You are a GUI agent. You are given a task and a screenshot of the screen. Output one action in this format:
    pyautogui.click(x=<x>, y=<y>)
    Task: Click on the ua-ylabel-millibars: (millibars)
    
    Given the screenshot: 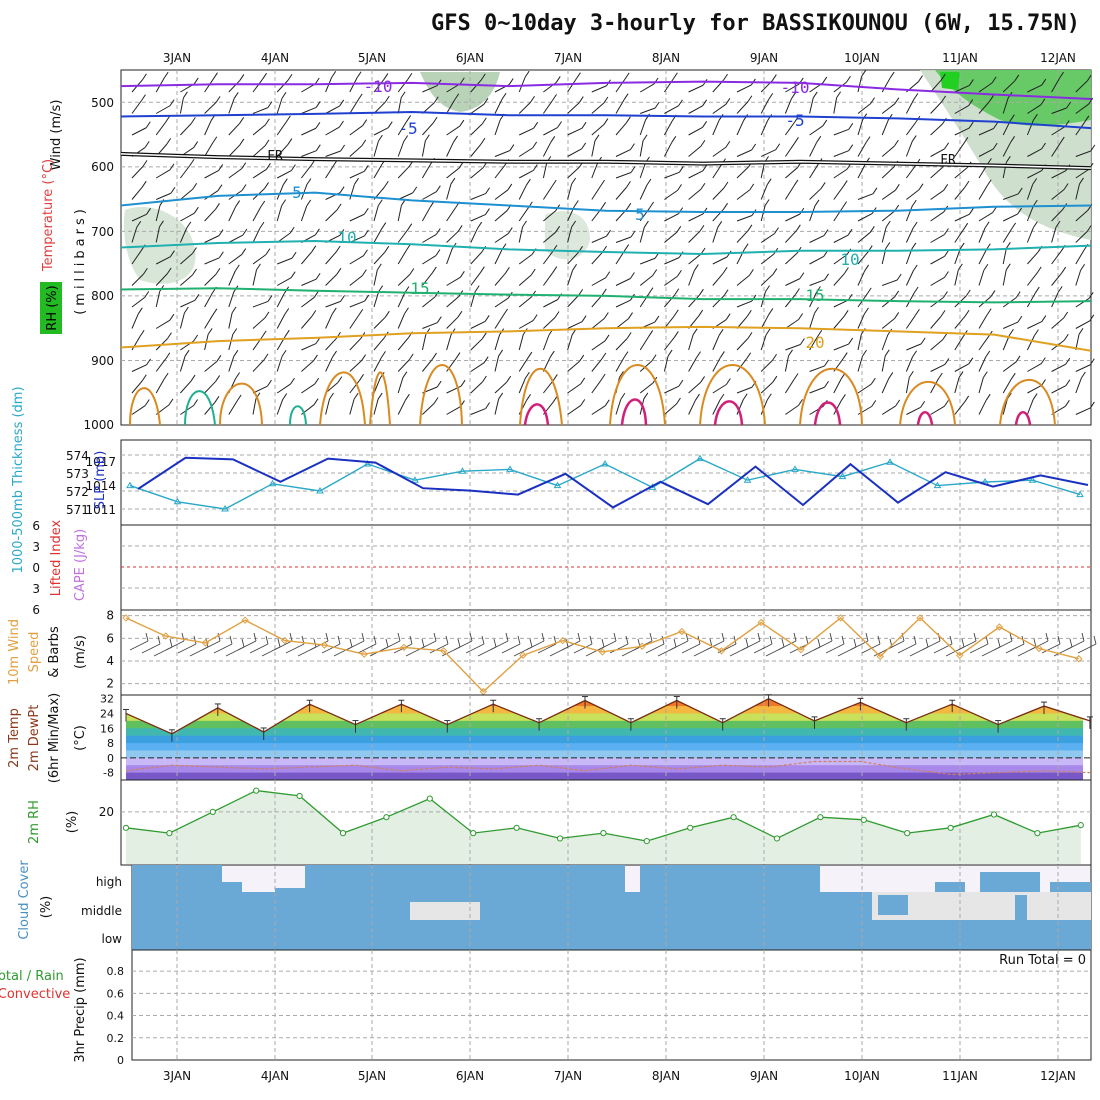 What is the action you would take?
    pyautogui.click(x=80, y=260)
    